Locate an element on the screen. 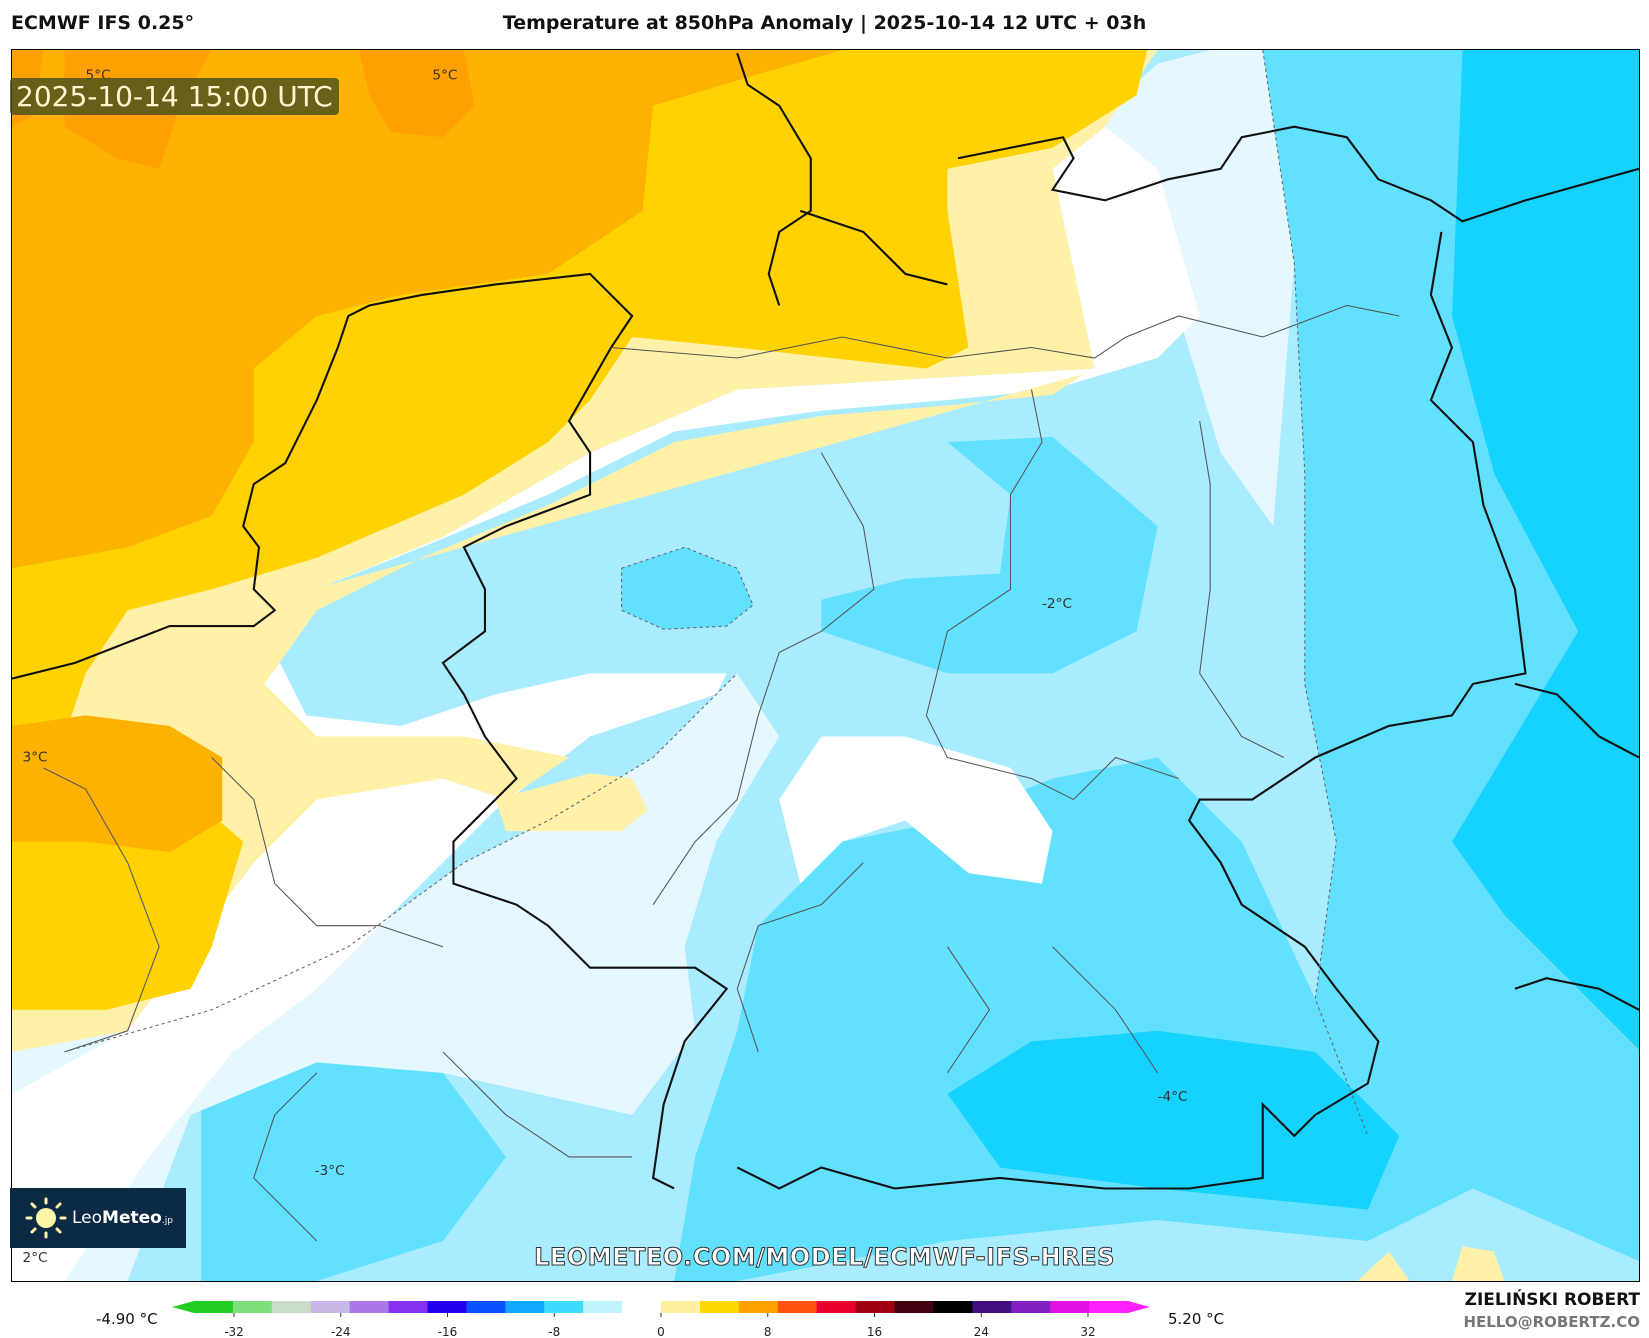 The width and height of the screenshot is (1649, 1338). sun-icon is located at coordinates (46, 1218).